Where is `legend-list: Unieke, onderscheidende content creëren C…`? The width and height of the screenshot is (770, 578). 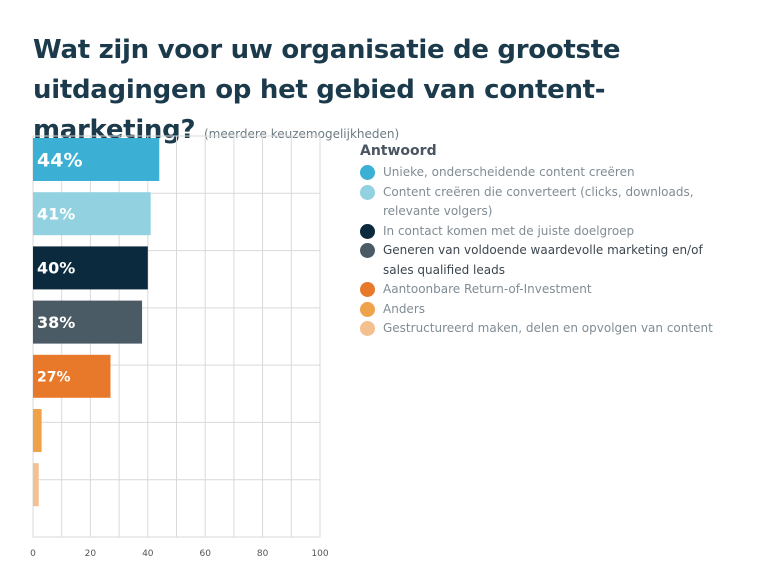
legend-list: Unieke, onderscheidende content creëren C… is located at coordinates (540, 251).